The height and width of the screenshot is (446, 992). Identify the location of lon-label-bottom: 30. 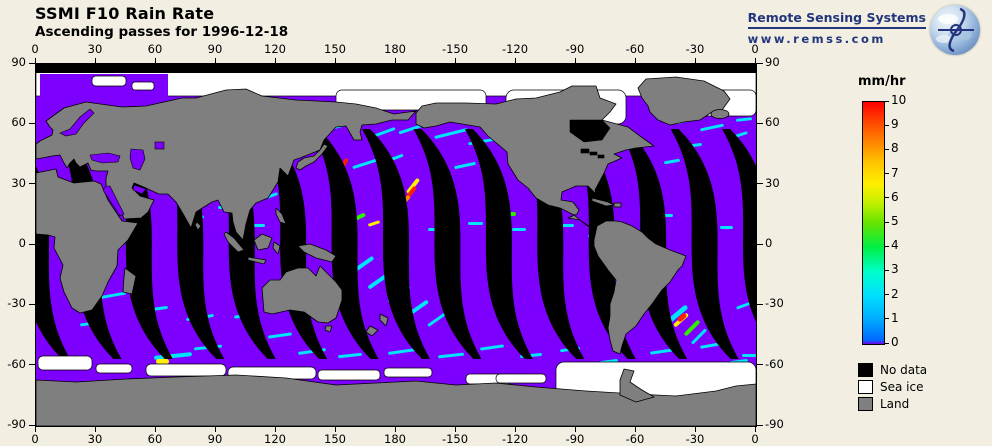
(95, 439).